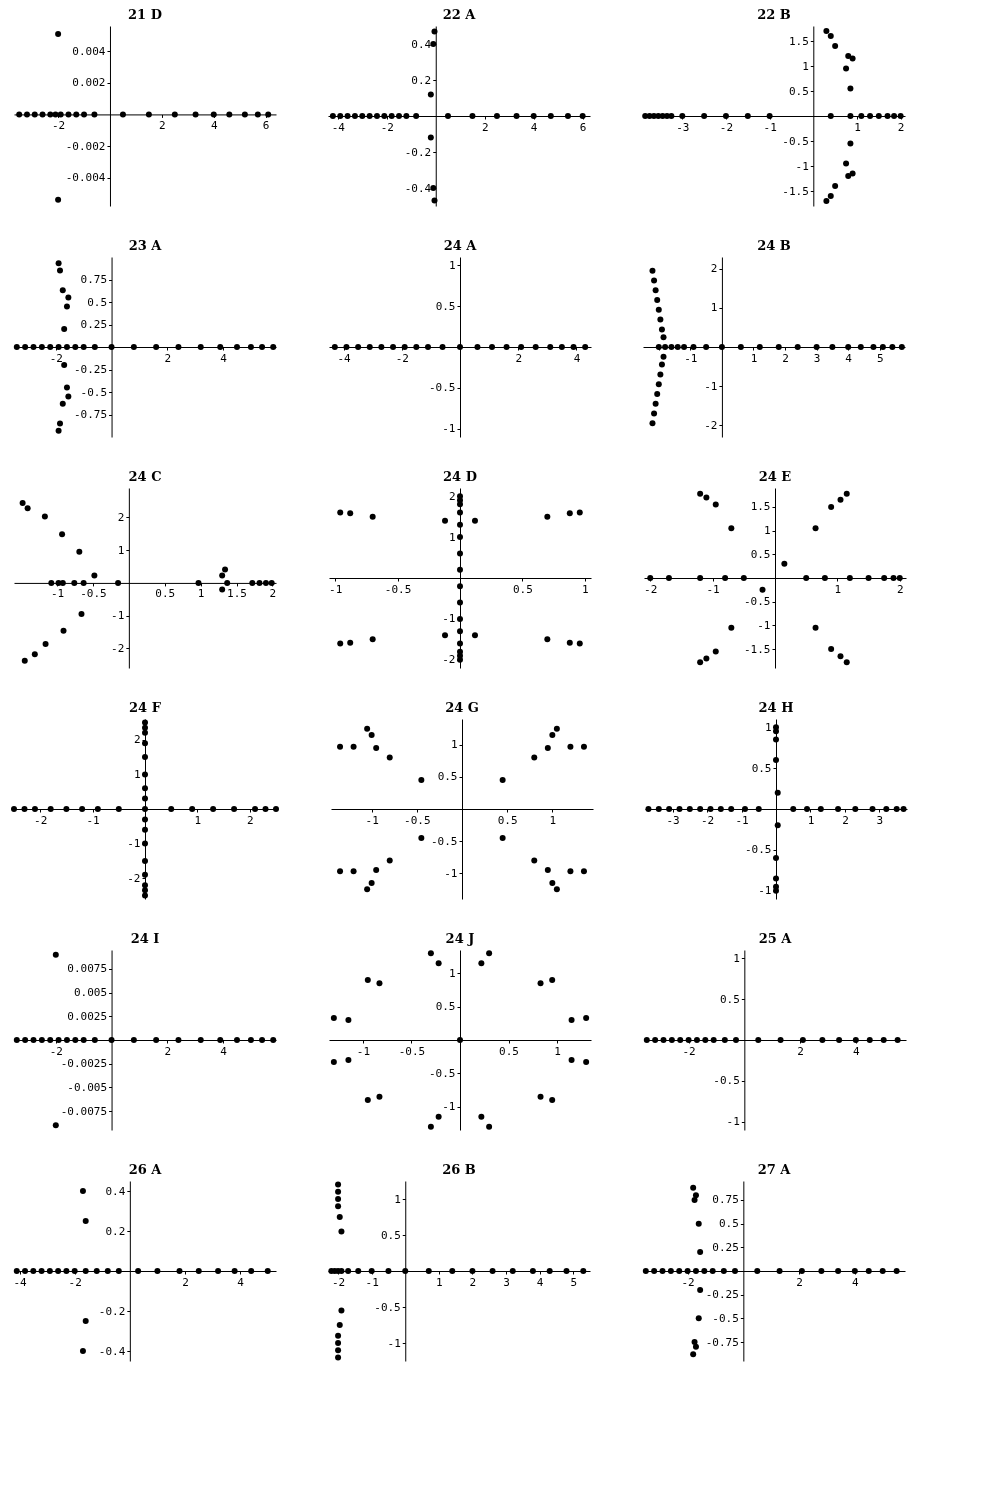 Image resolution: width=988 pixels, height=1508 pixels. I want to click on y-tick-label: 0.4, so click(115, 1191).